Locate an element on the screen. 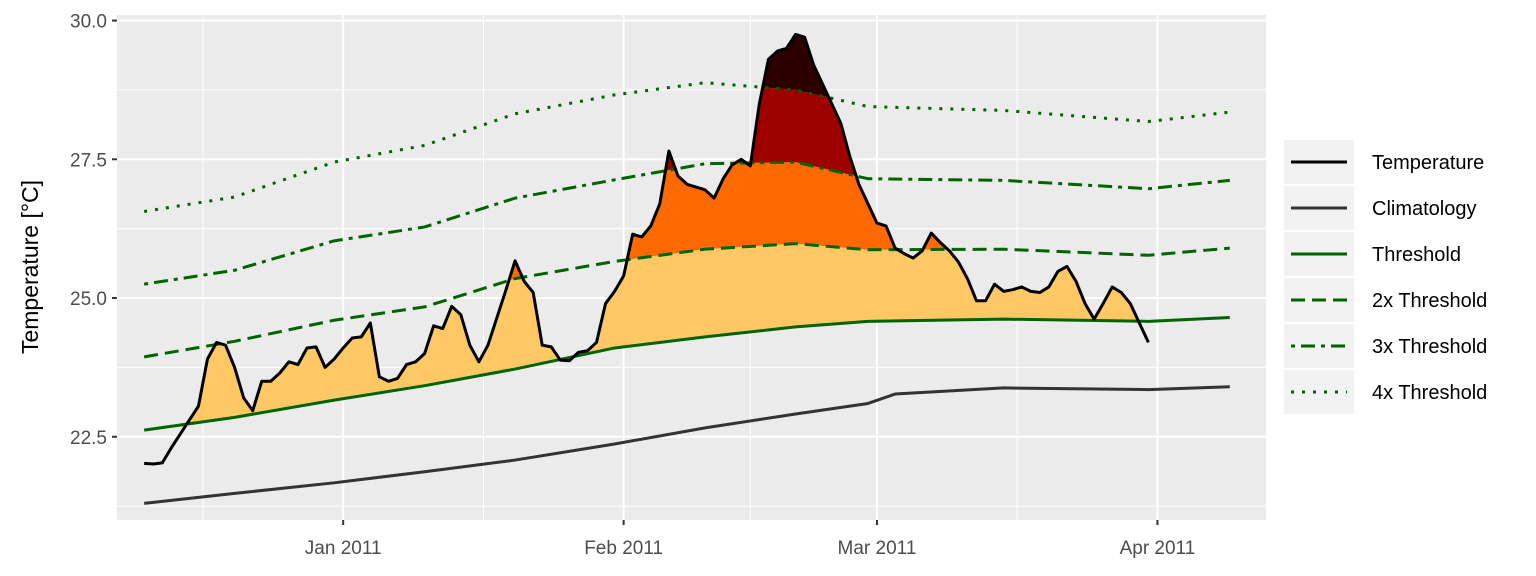  fill-above-4x-threshold is located at coordinates (795, 66).